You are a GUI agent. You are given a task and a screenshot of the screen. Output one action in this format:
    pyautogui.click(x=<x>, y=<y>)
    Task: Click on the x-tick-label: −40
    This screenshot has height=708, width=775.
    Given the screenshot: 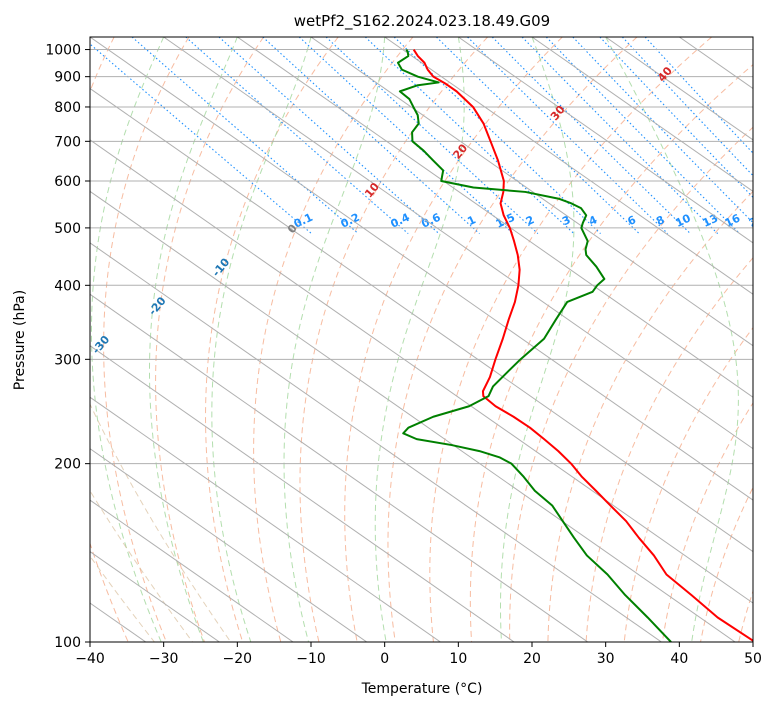 What is the action you would take?
    pyautogui.click(x=90, y=659)
    